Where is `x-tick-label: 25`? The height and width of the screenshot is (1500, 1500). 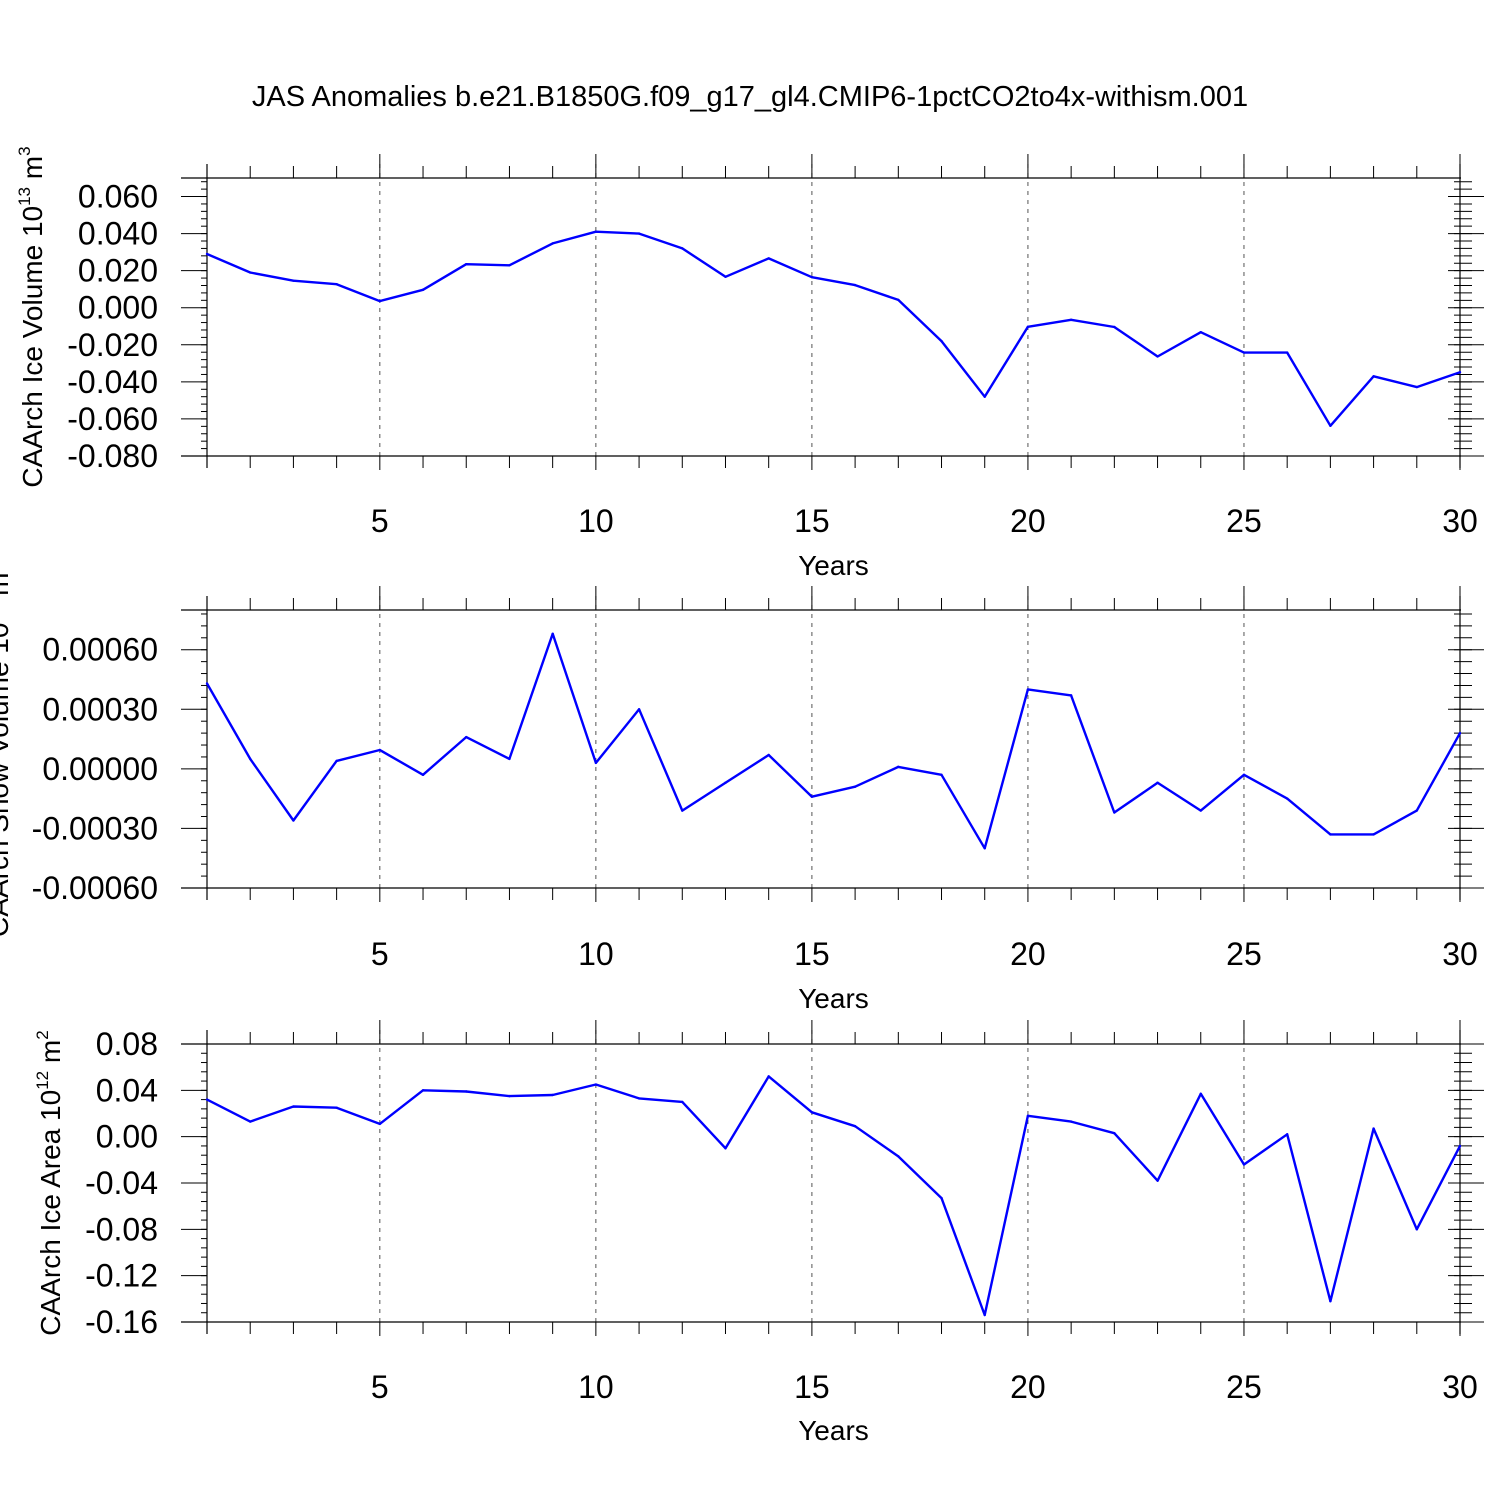
x-tick-label: 25 is located at coordinates (1244, 521).